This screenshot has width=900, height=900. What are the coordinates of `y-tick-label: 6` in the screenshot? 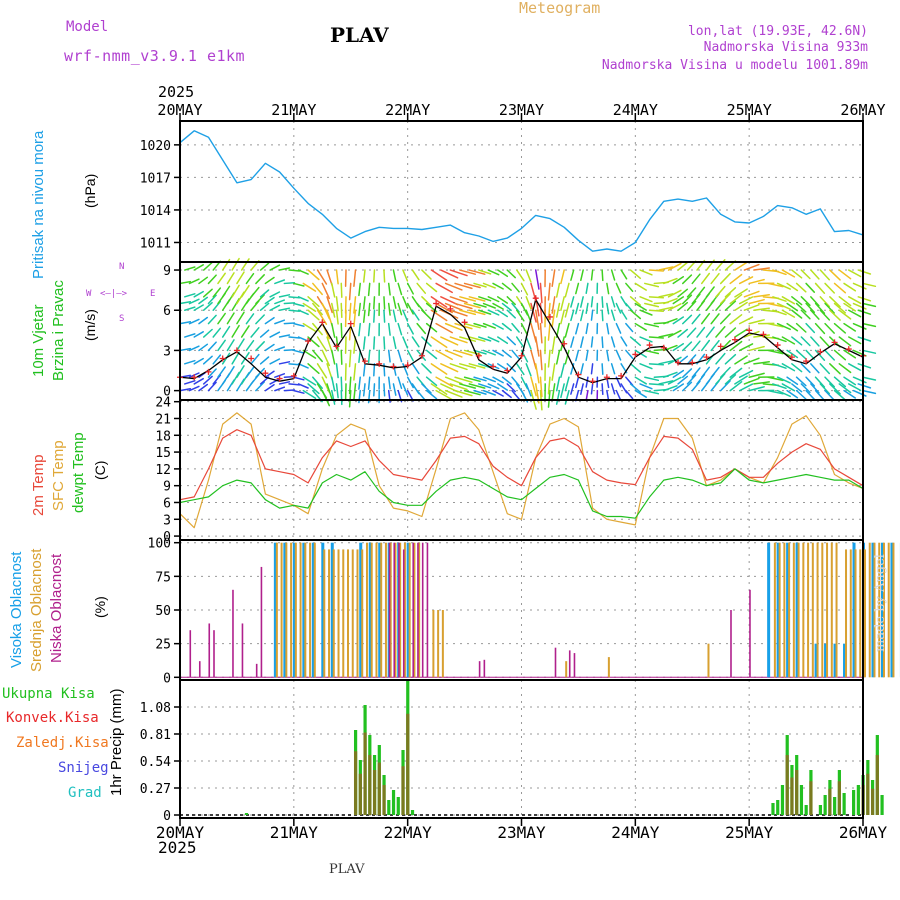 It's located at (167, 503).